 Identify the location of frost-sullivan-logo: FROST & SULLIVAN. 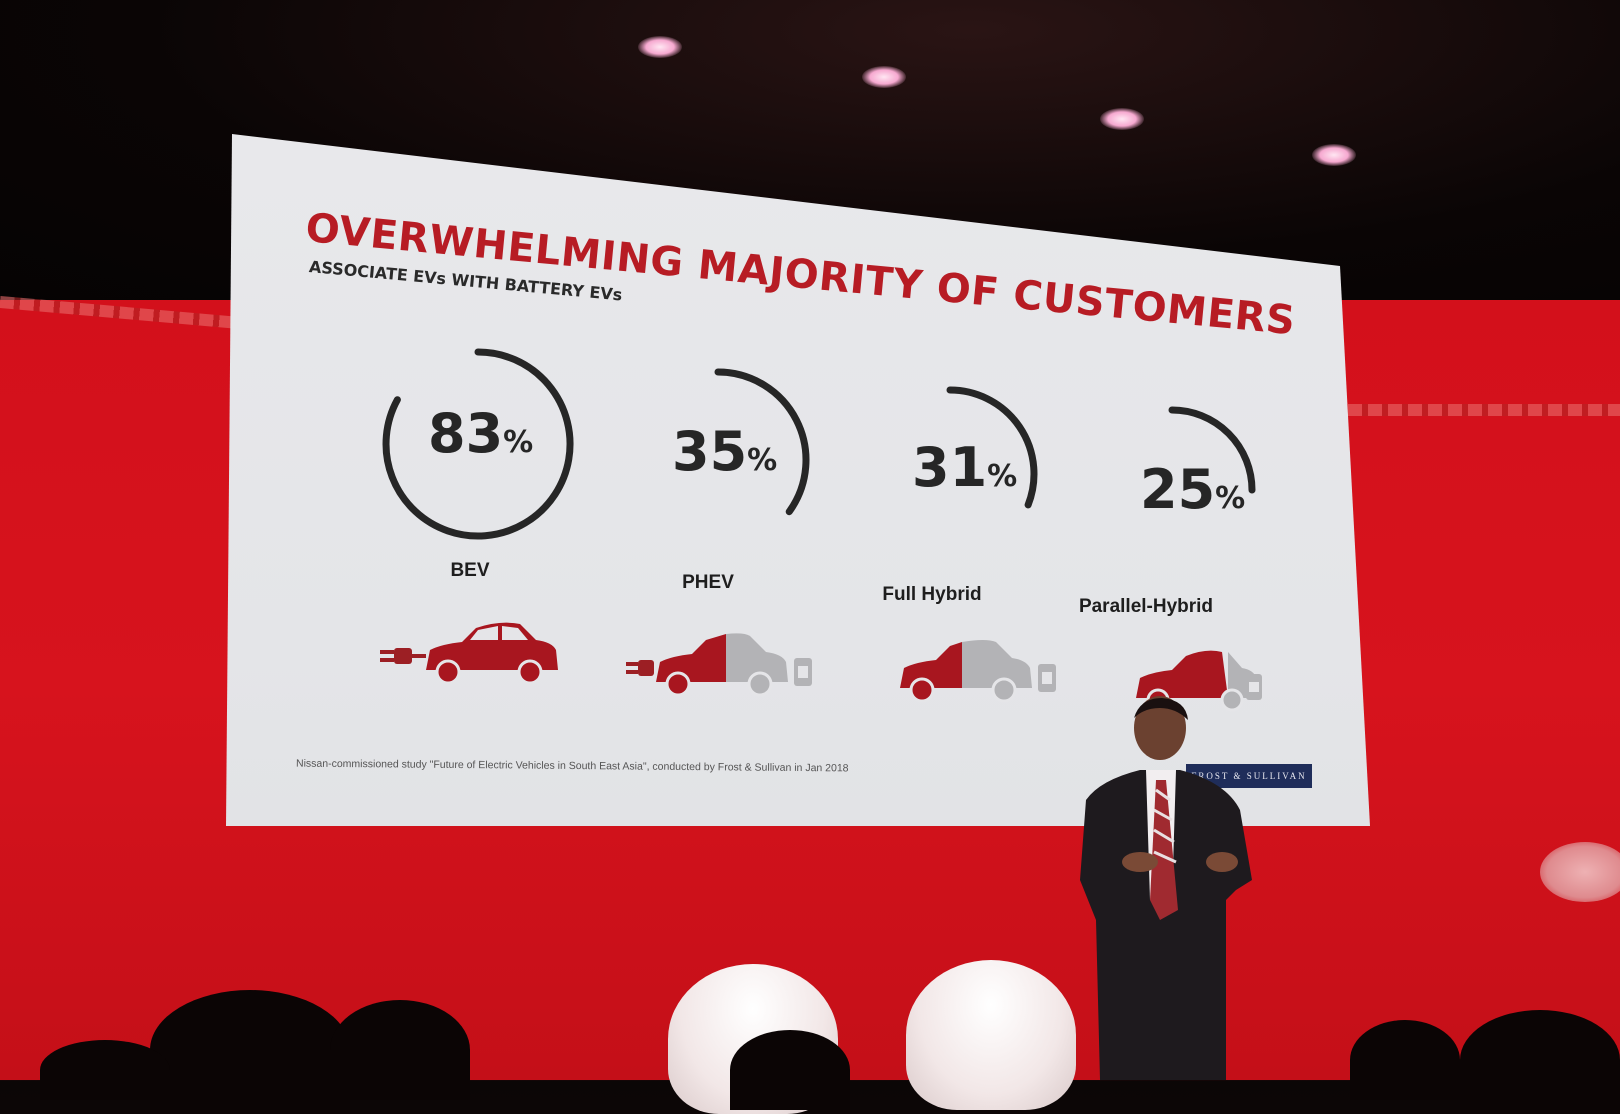
(1249, 776).